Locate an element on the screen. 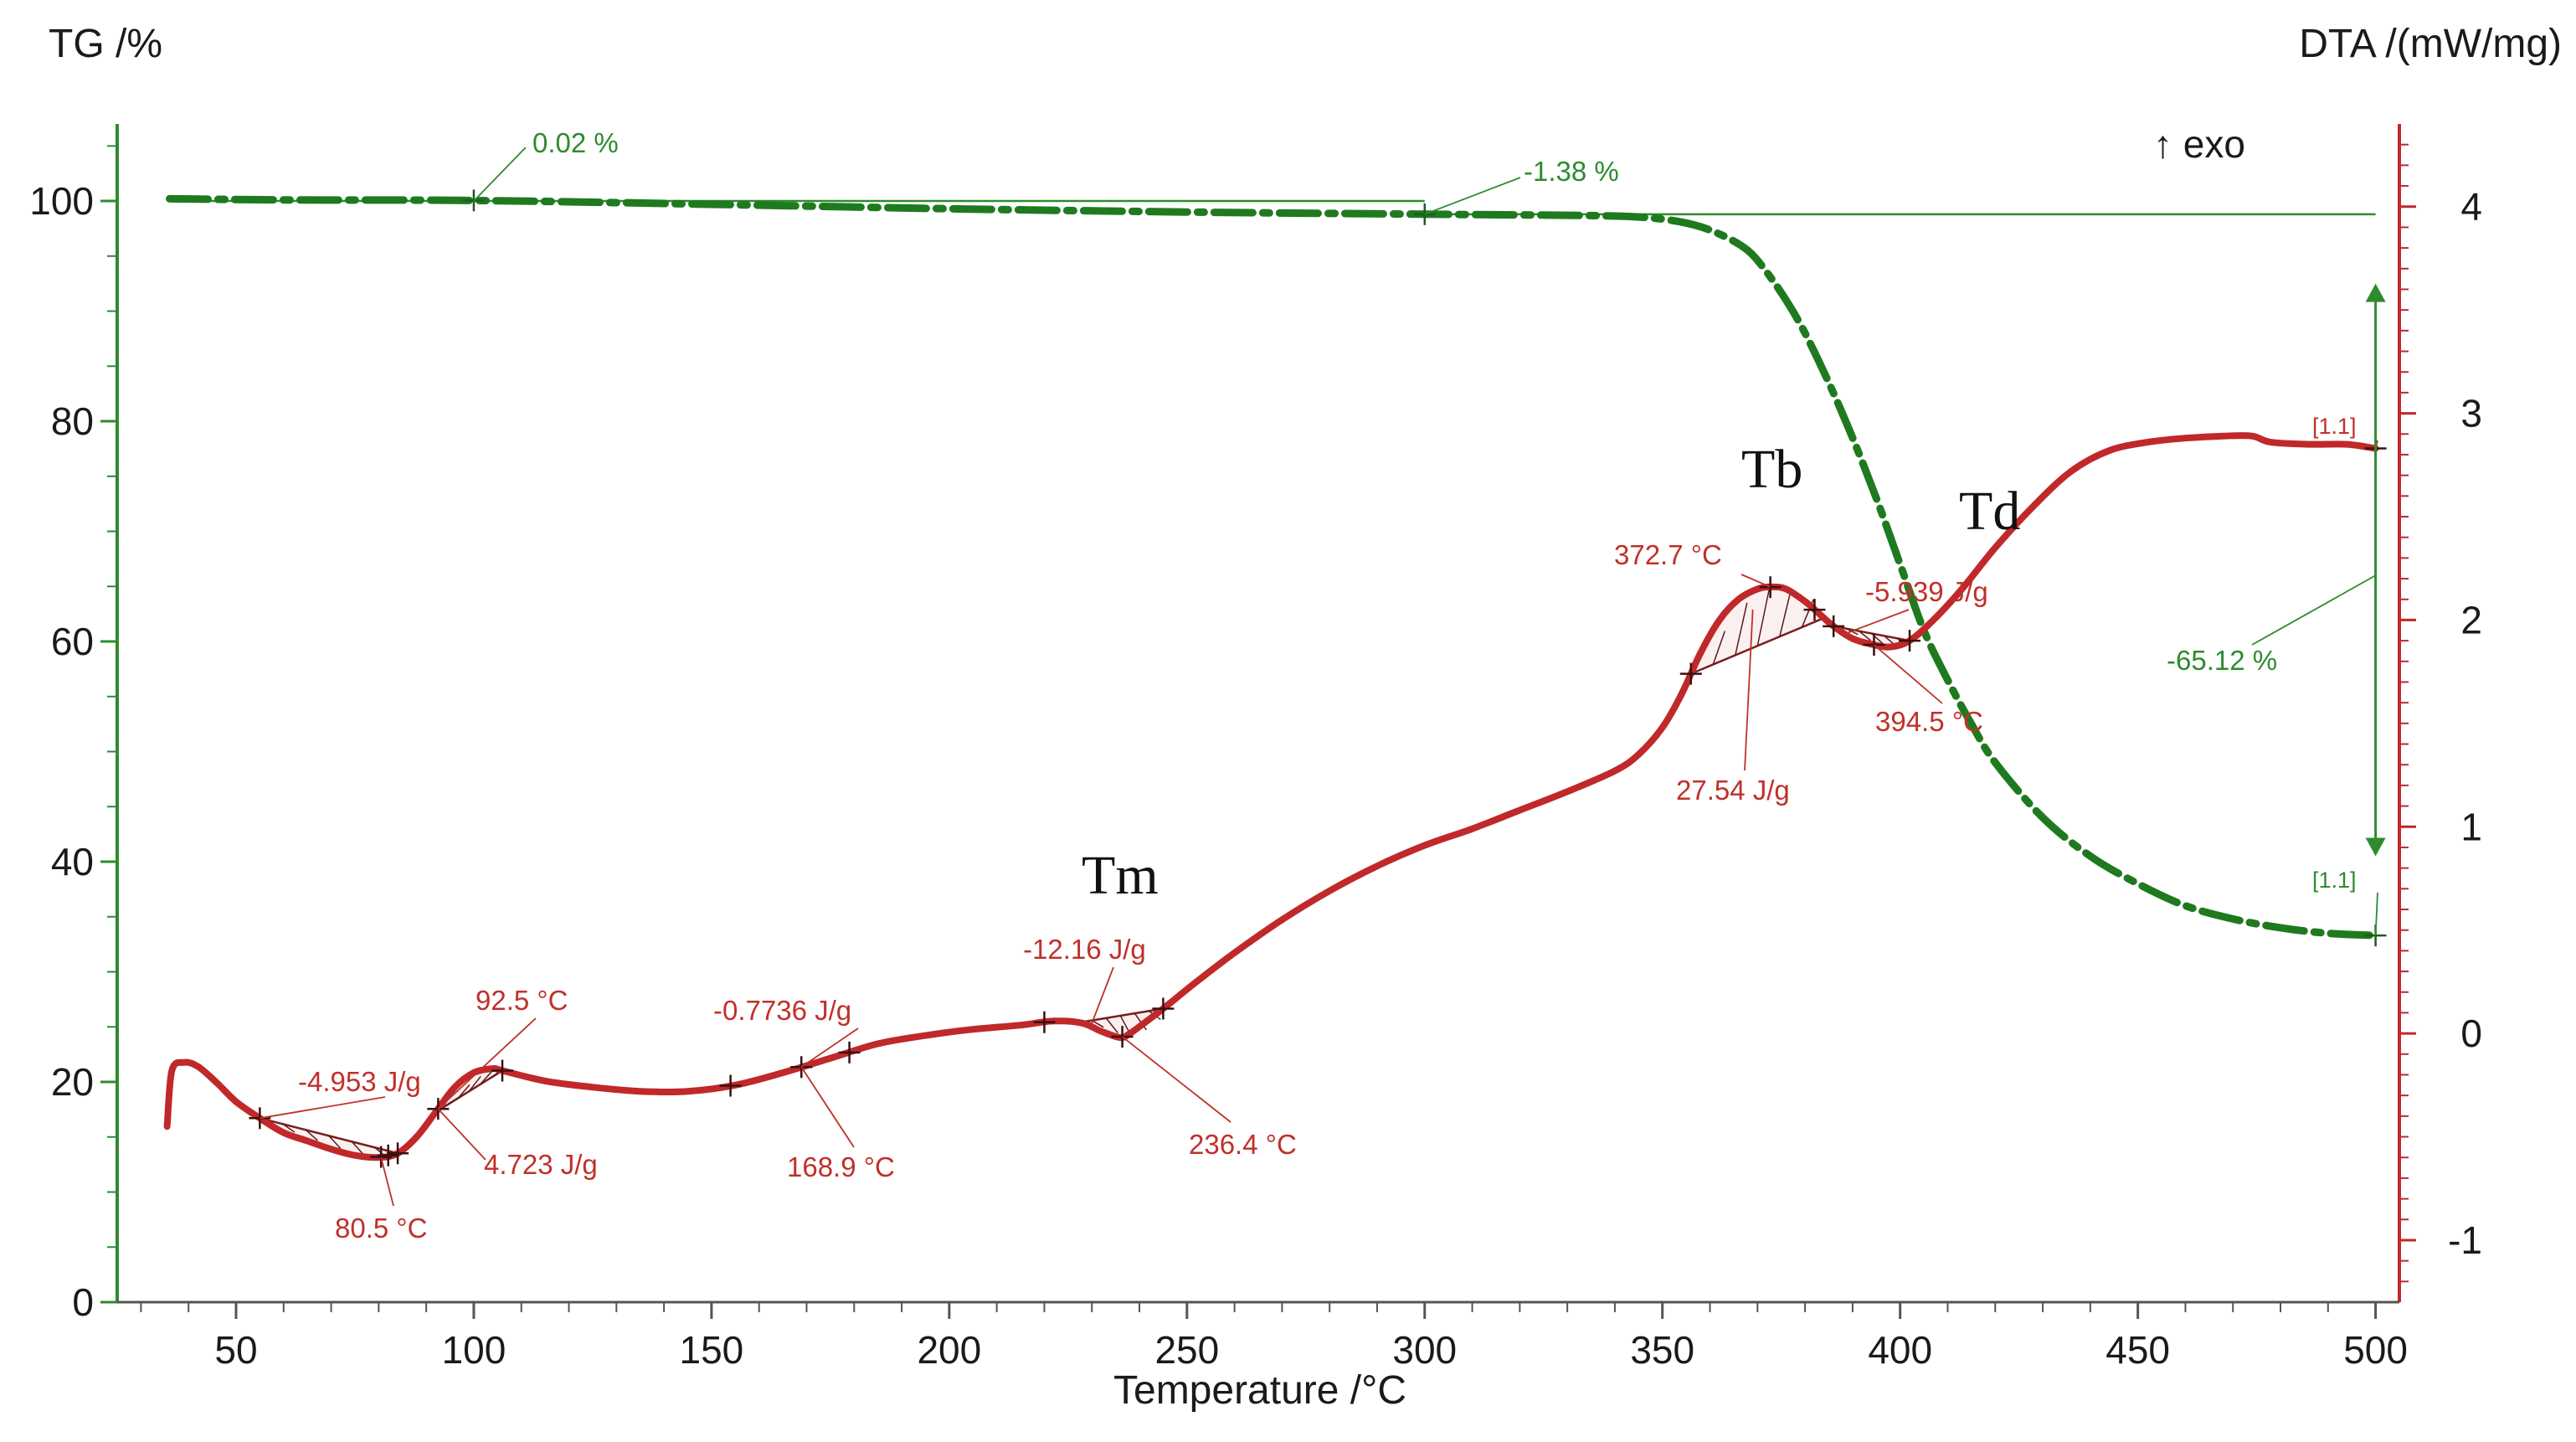  enthalpy-6-label: -5.939 J/g is located at coordinates (1927, 591).